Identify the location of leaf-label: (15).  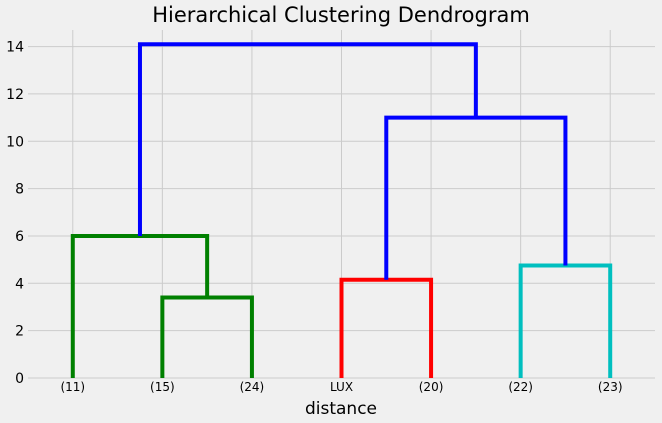
(162, 387).